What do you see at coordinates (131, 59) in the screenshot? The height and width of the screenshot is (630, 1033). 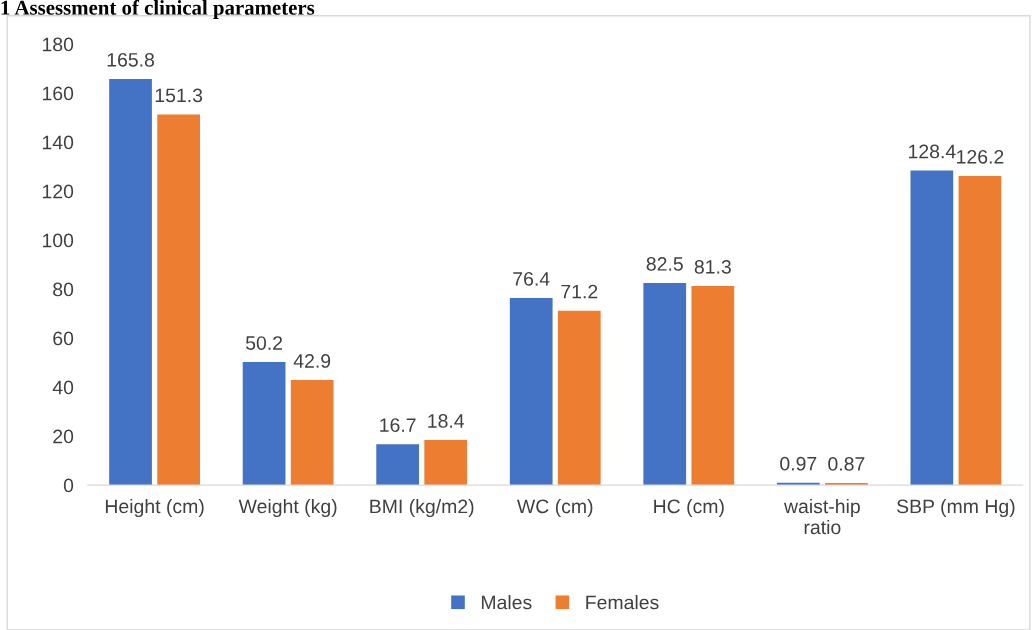 I see `data-label: 165.8` at bounding box center [131, 59].